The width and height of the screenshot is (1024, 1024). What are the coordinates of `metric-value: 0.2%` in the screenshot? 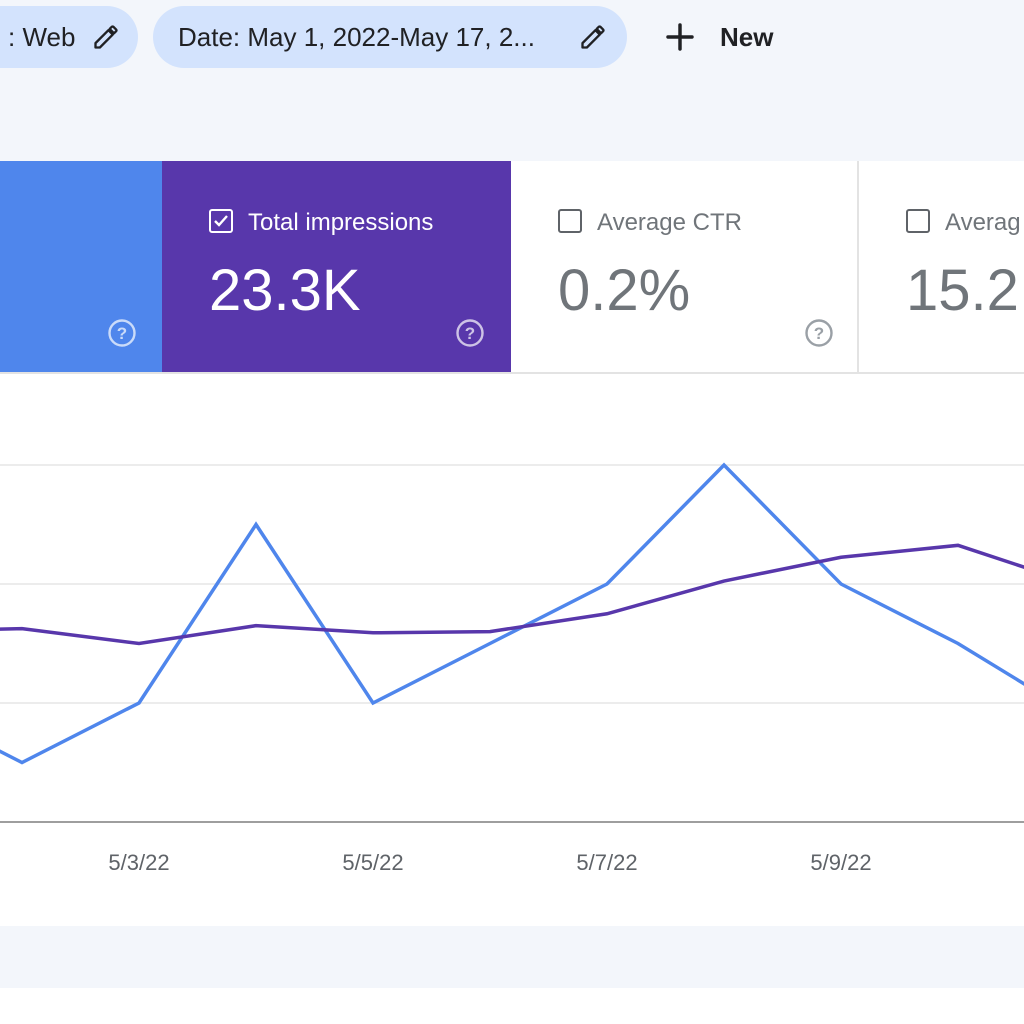 It's located at (624, 290).